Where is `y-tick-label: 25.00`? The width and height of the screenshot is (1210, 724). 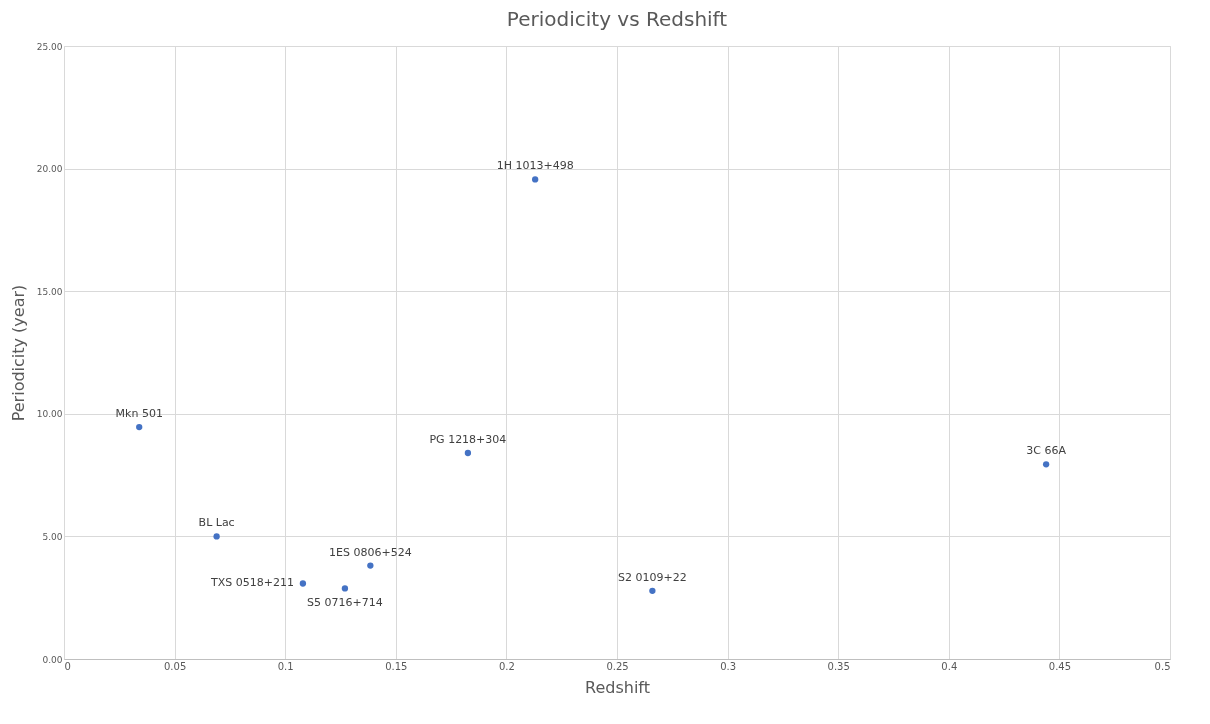
y-tick-label: 25.00 is located at coordinates (49, 46).